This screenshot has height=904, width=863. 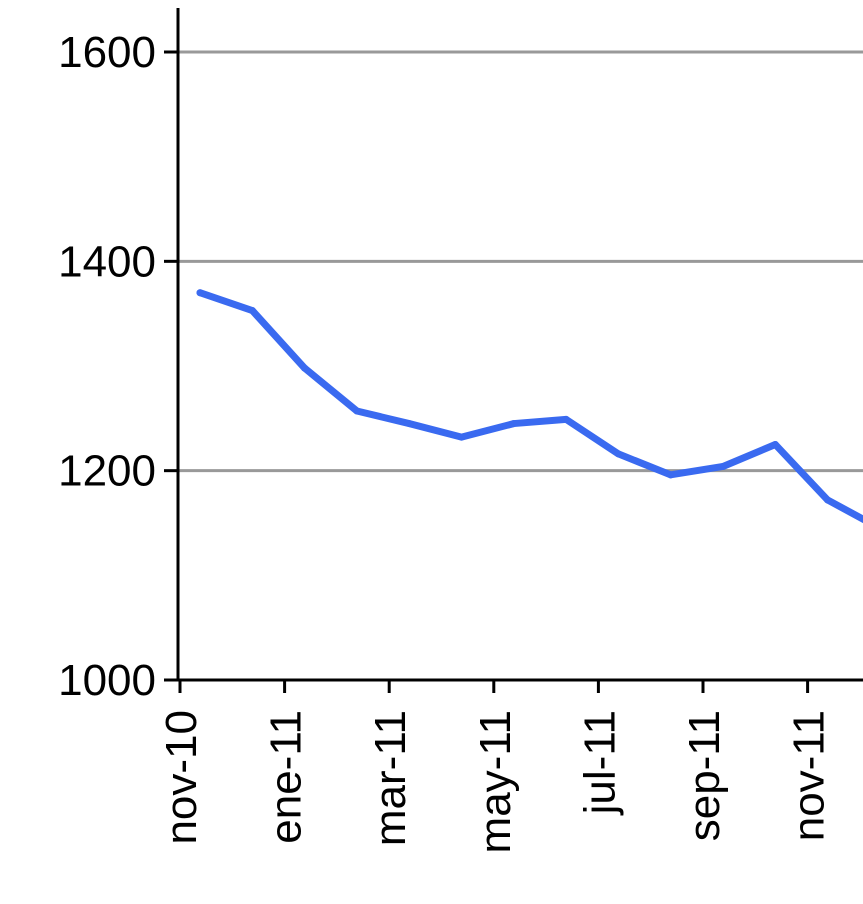 What do you see at coordinates (107, 471) in the screenshot?
I see `y-tick-label-1200: 1200` at bounding box center [107, 471].